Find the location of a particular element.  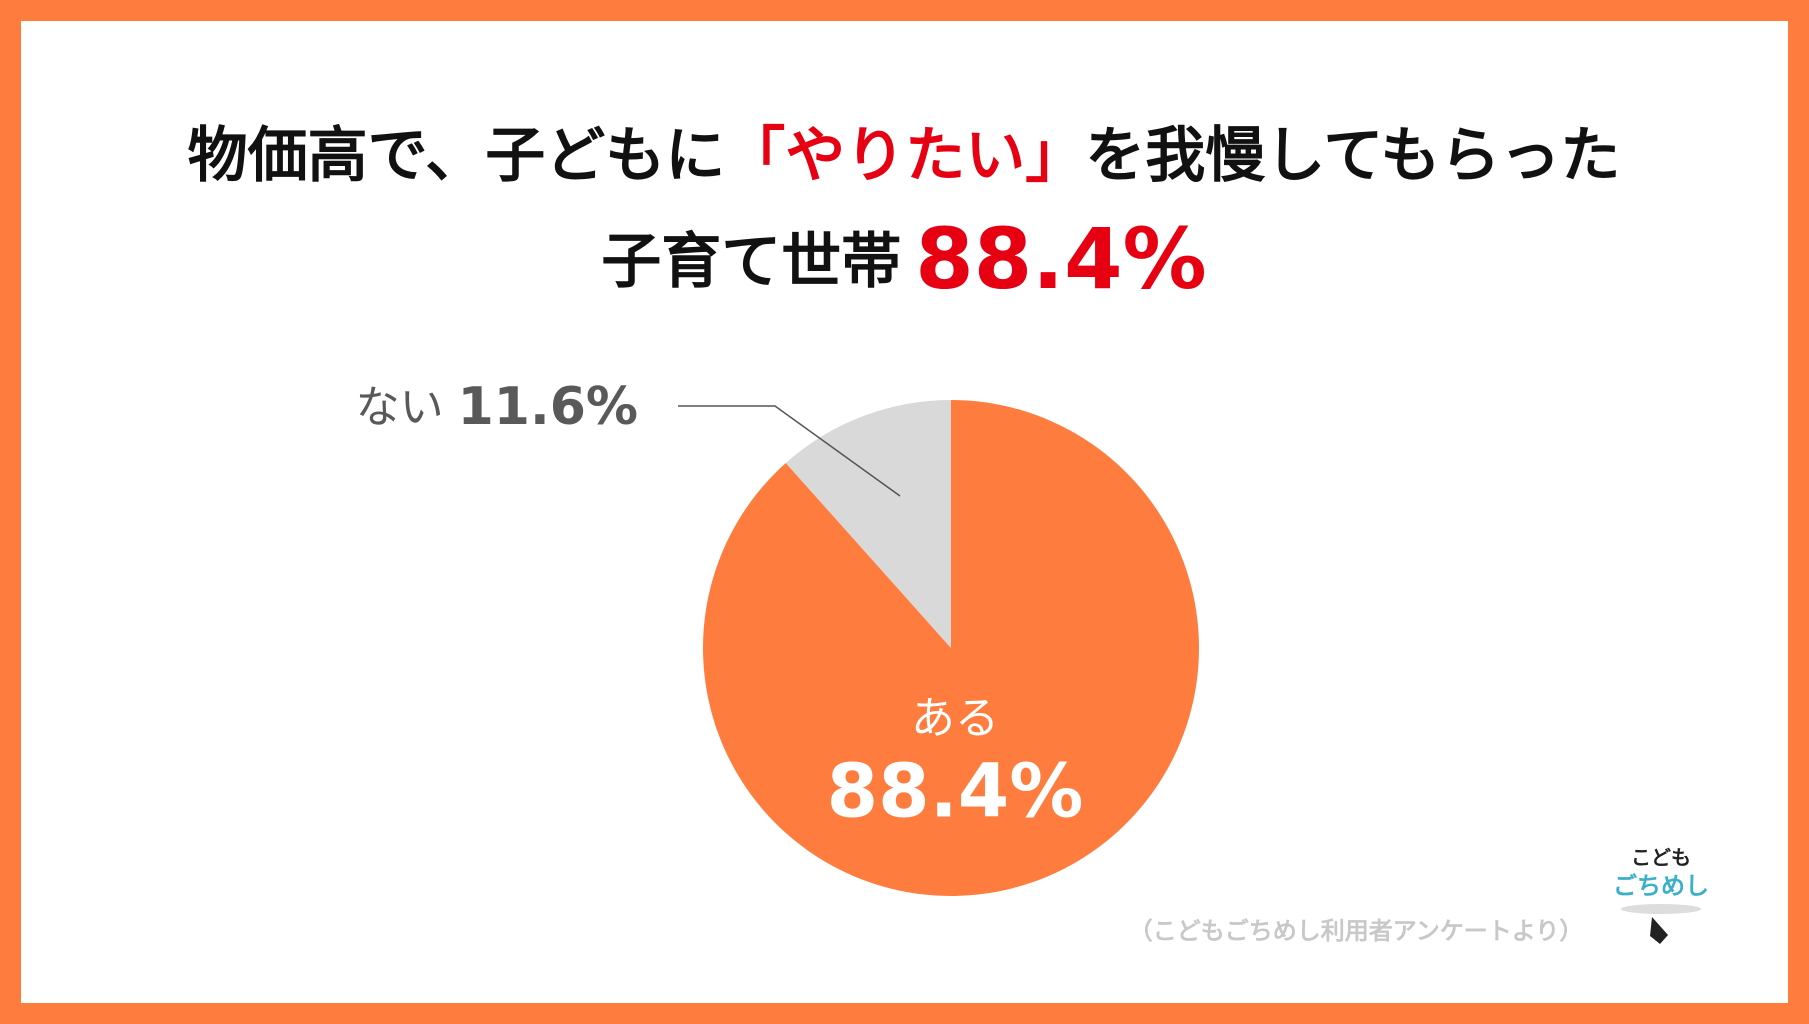

slice-label: ある is located at coordinates (955, 718).